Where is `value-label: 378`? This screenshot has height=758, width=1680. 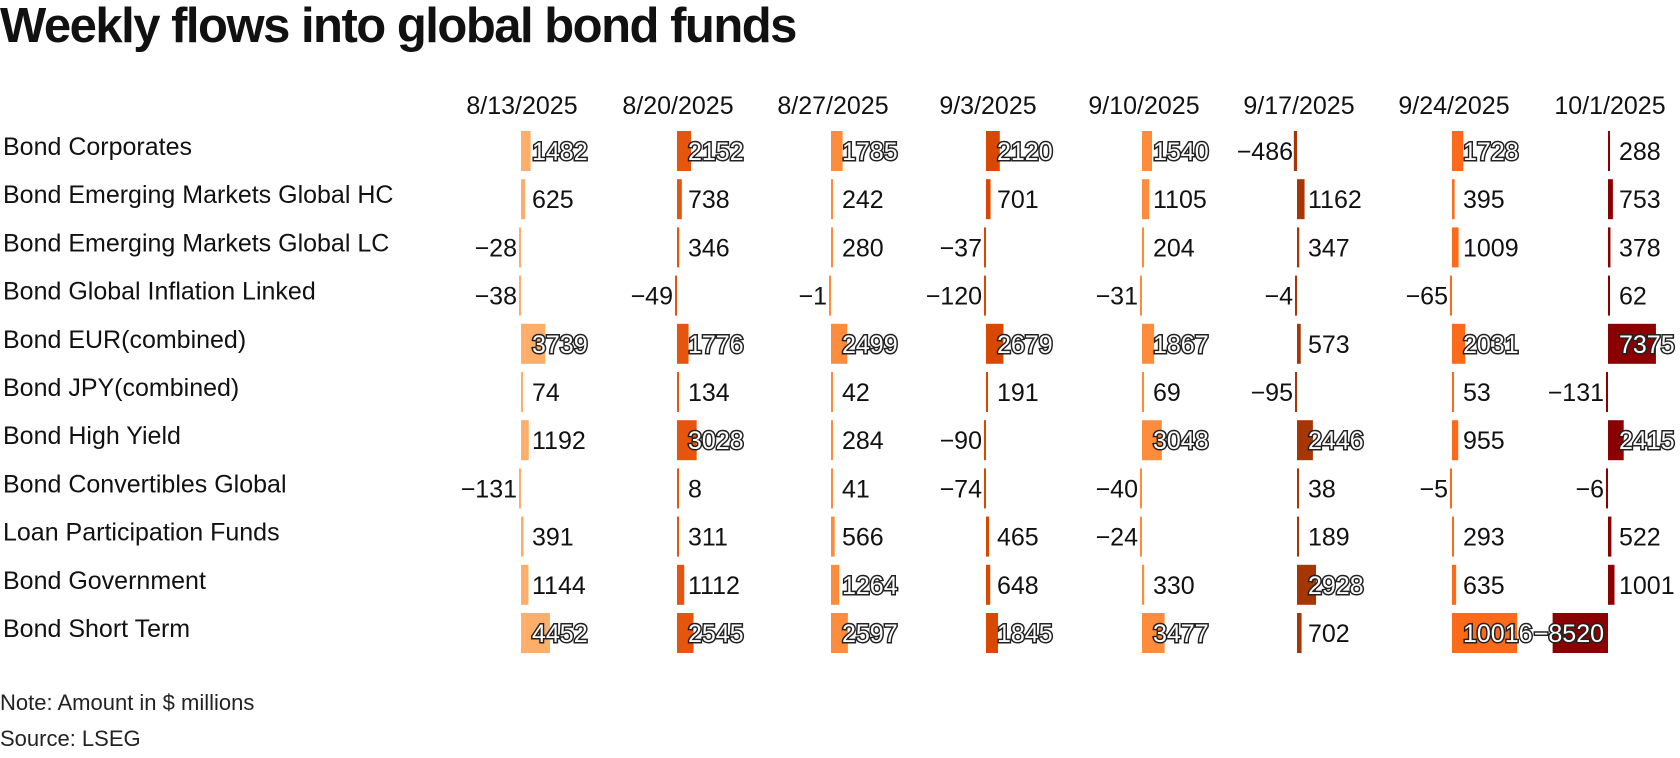
value-label: 378 is located at coordinates (1640, 248).